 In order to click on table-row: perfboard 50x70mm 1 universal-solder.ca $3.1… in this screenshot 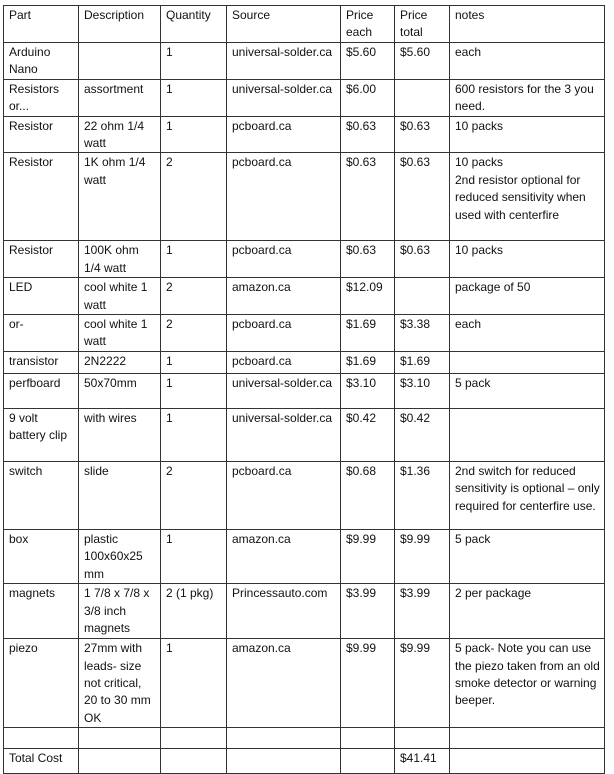, I will do `click(304, 390)`.